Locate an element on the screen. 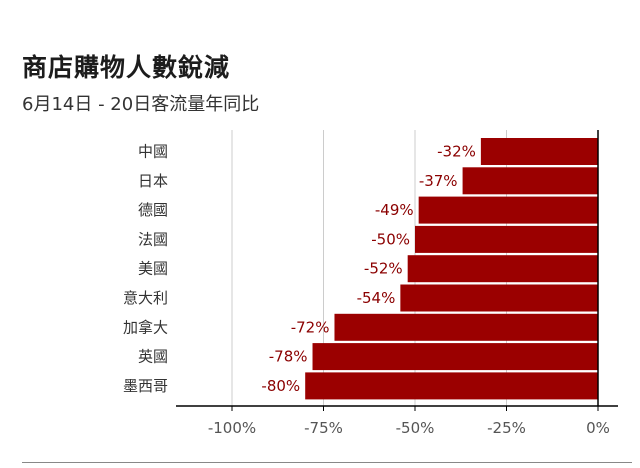 The image size is (640, 468). category-label: 日本 is located at coordinates (153, 181).